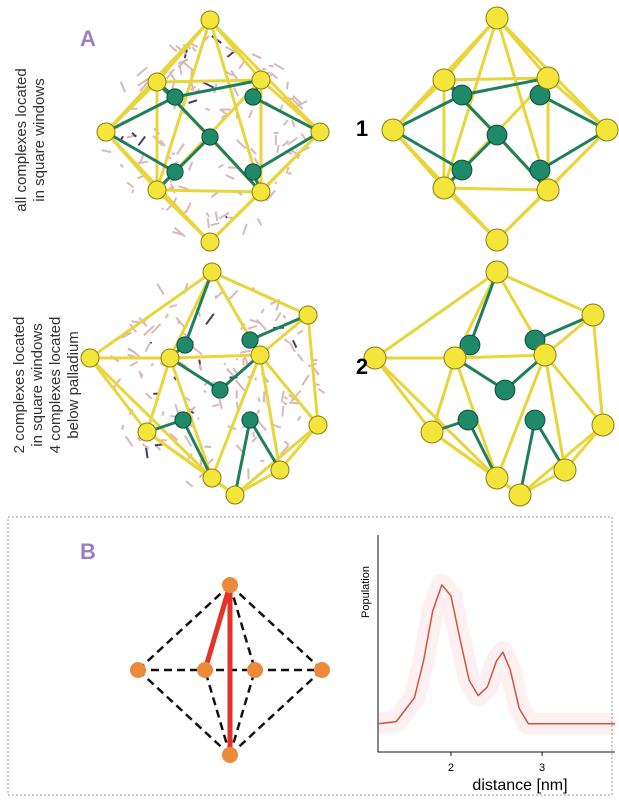 The width and height of the screenshot is (619, 805). I want to click on x-tick-label: 3, so click(542, 768).